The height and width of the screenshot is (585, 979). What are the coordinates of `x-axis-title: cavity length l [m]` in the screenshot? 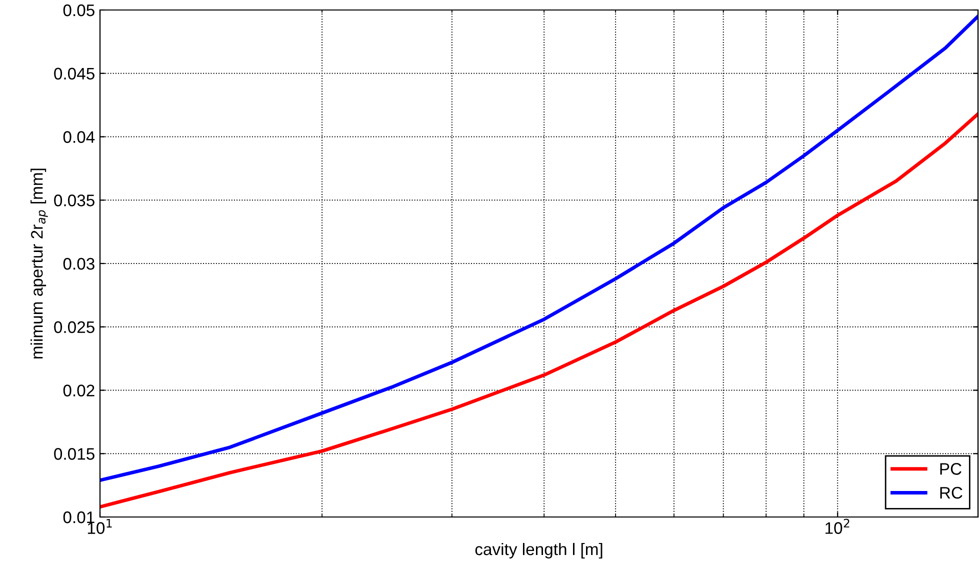 It's located at (538, 550).